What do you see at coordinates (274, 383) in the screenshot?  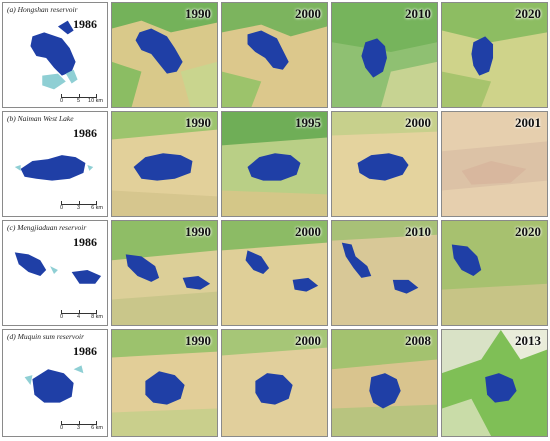 I see `satellite-muquin-2000: 2000` at bounding box center [274, 383].